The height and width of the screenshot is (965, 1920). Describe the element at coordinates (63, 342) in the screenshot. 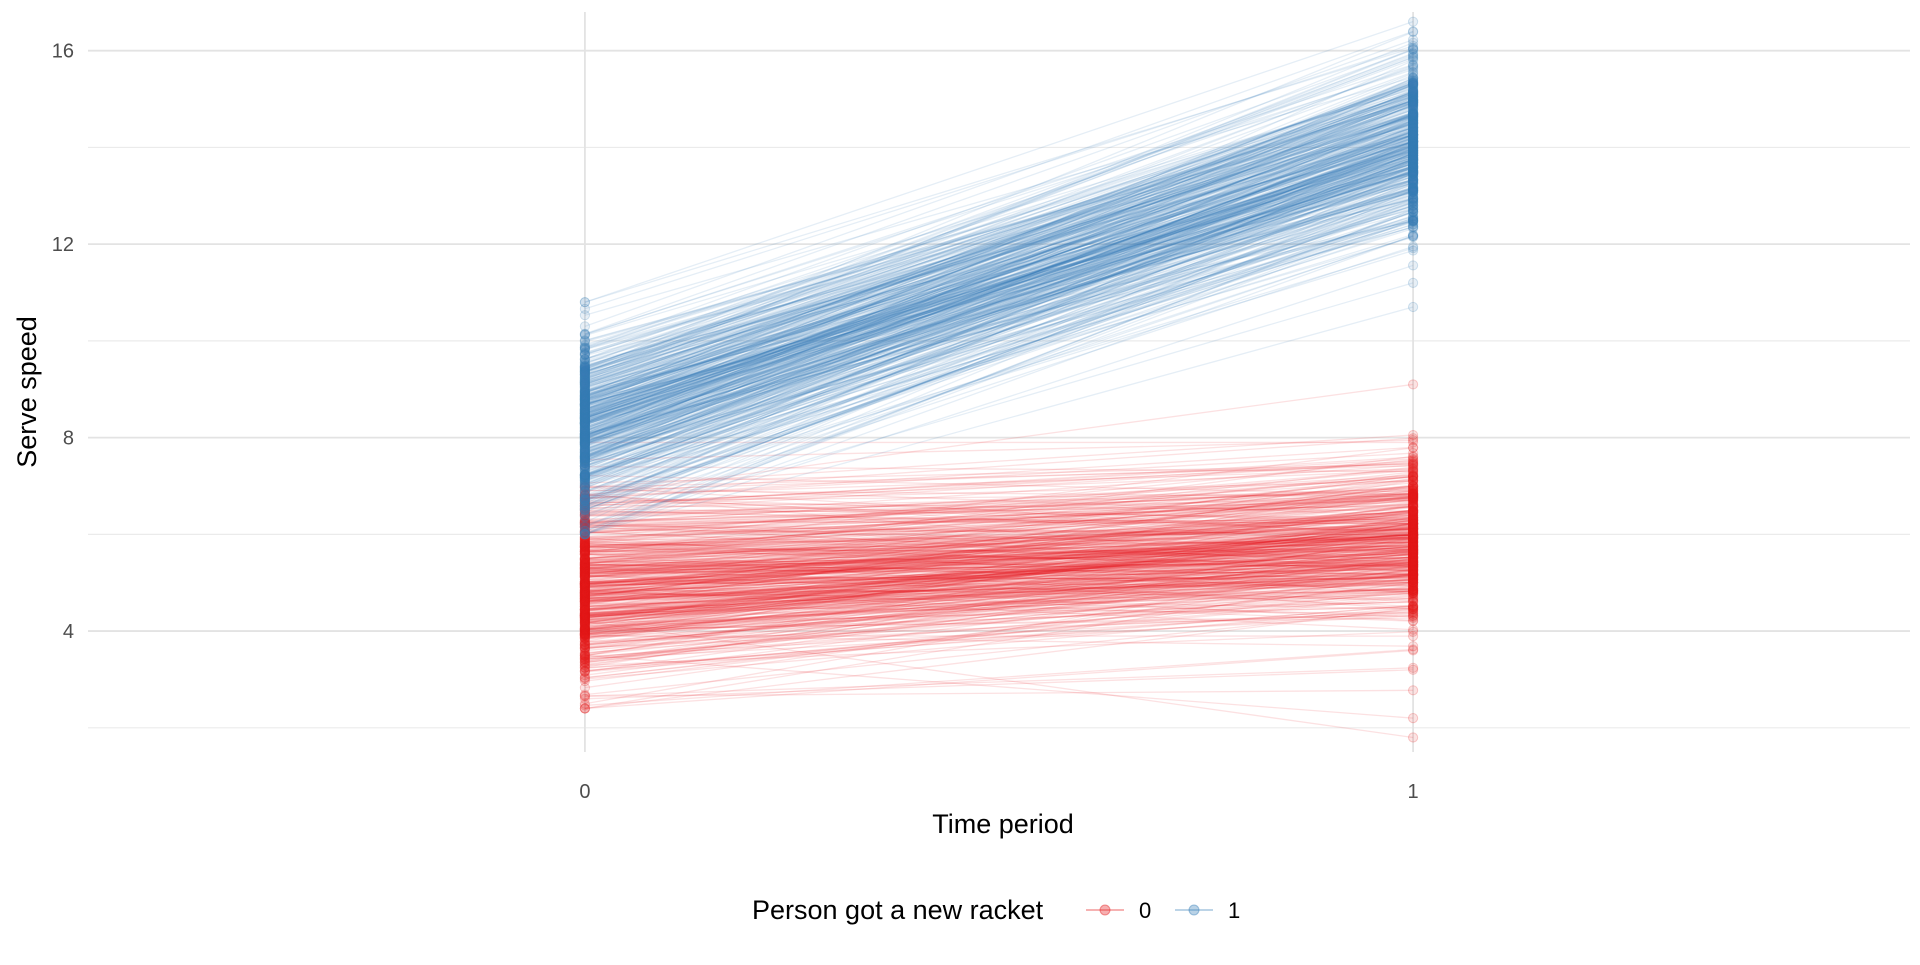

I see `y-axis-ticks: 4 8 12 16` at that location.